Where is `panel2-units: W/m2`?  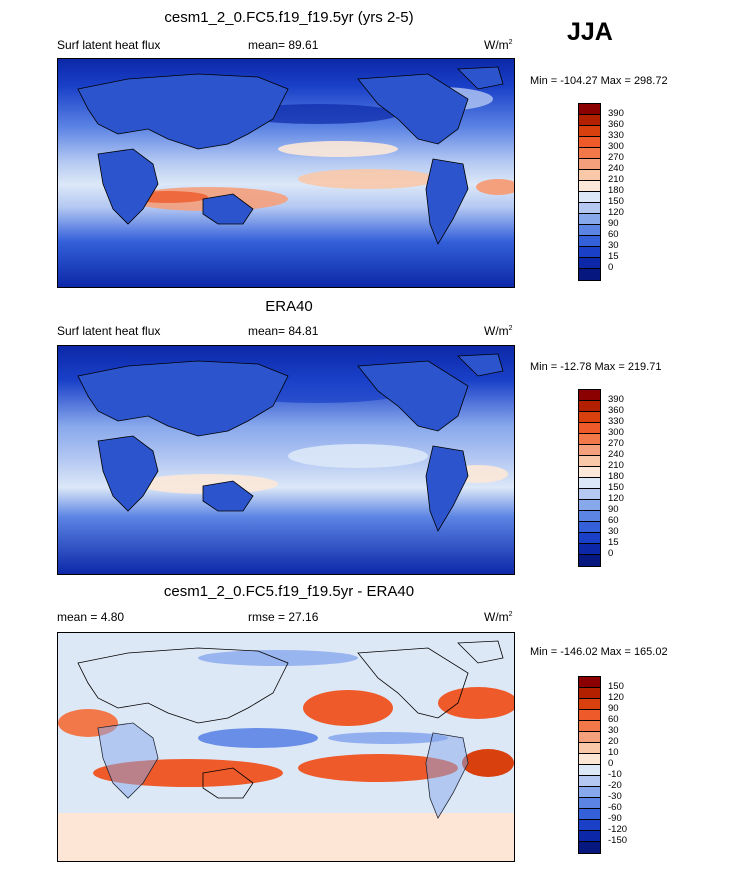 panel2-units: W/m2 is located at coordinates (498, 331).